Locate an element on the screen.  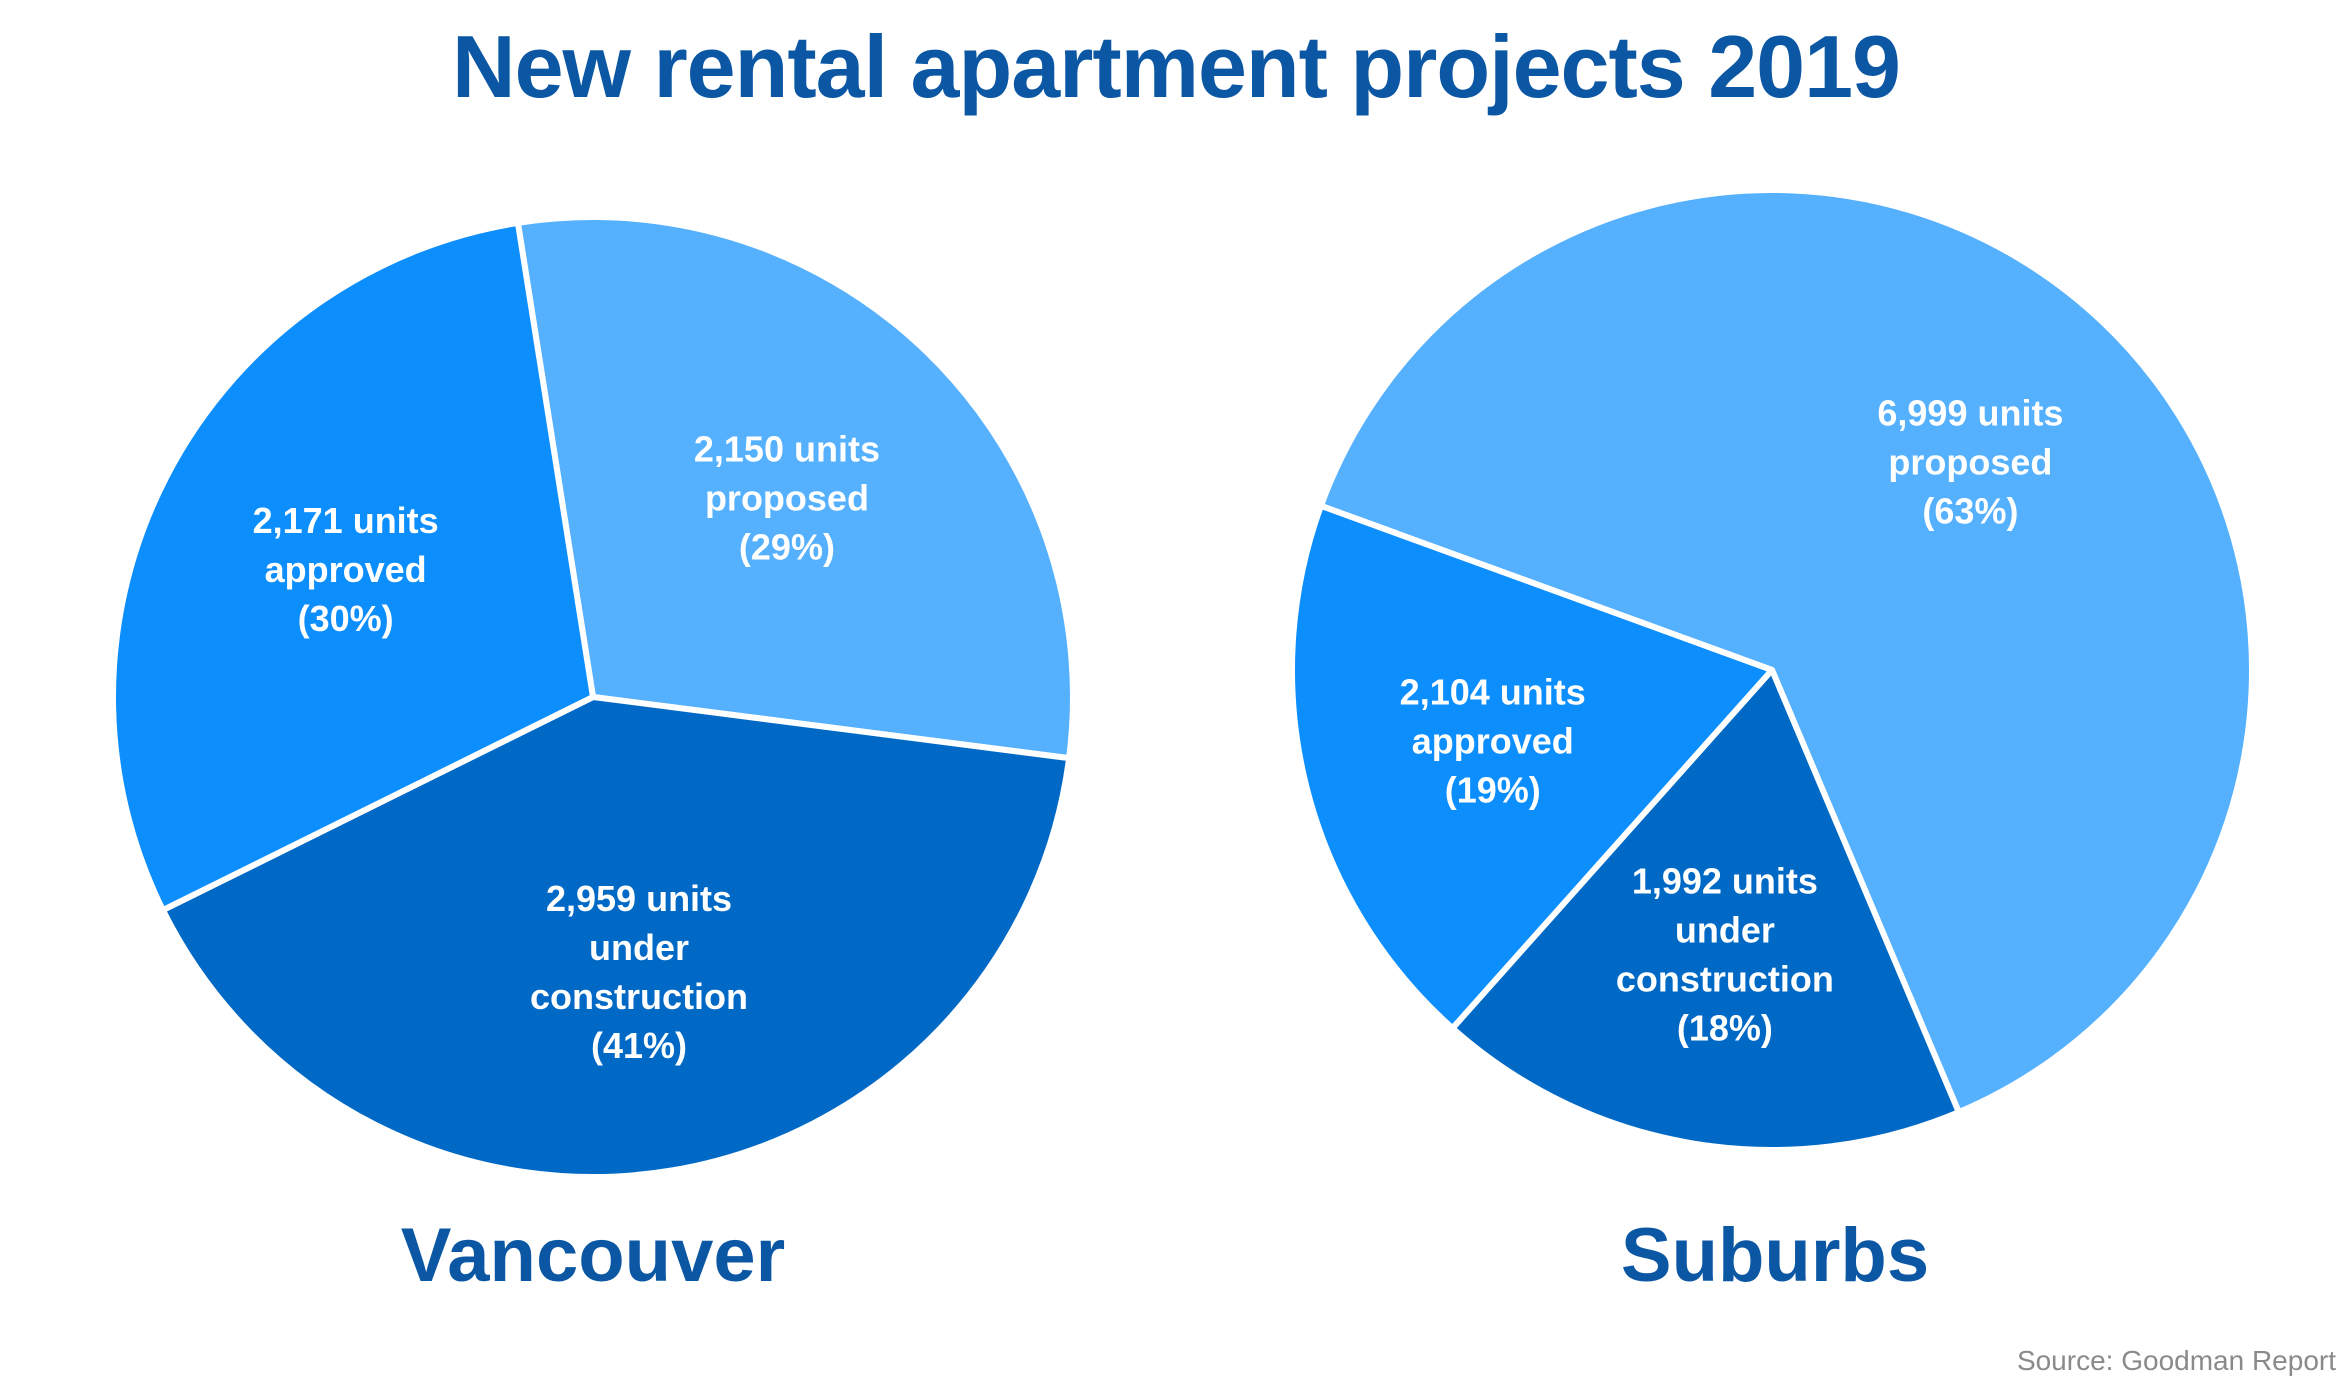
slice-label-line: 2,959 units is located at coordinates (639, 898).